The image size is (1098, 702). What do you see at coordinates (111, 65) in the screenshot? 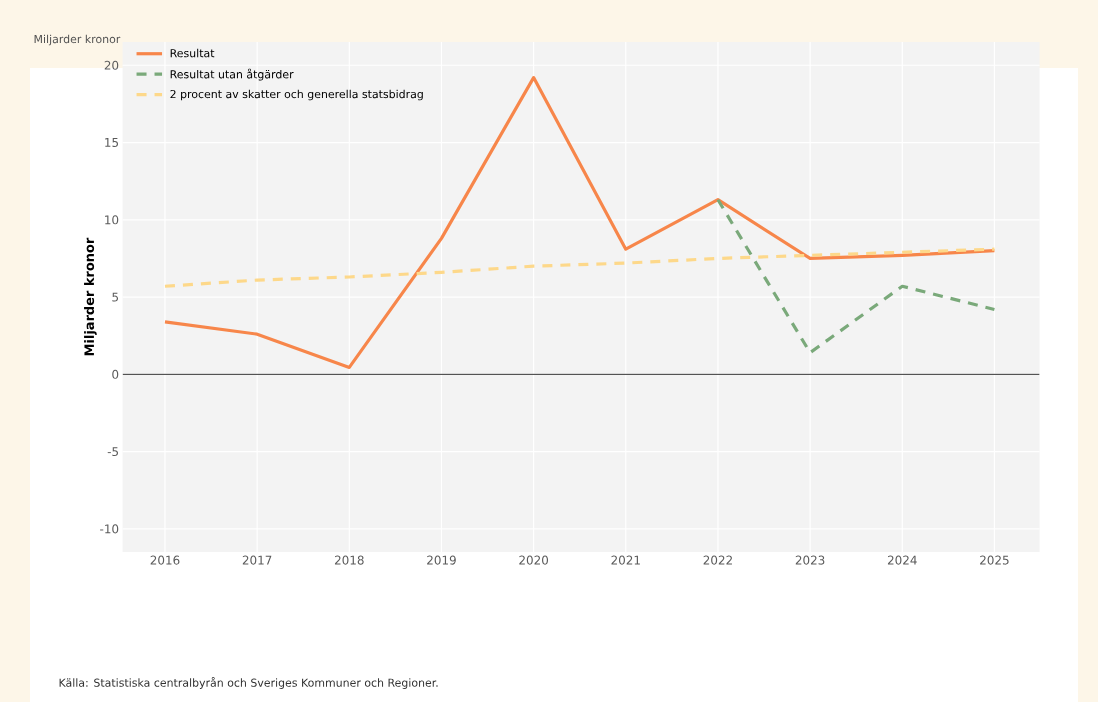
I see `y-tick-label: 20` at bounding box center [111, 65].